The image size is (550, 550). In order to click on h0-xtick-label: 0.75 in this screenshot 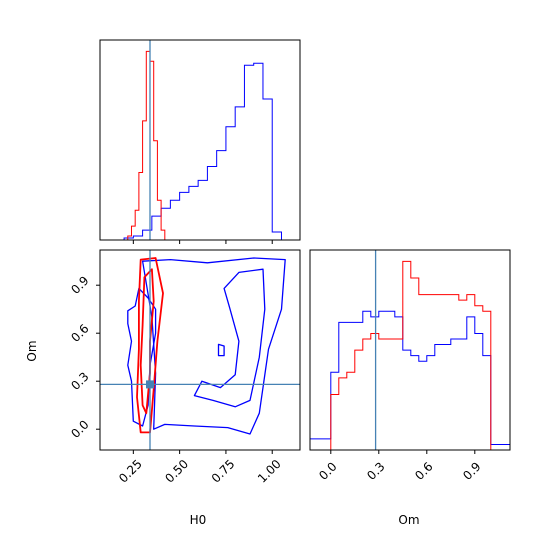, I will do `click(223, 471)`.